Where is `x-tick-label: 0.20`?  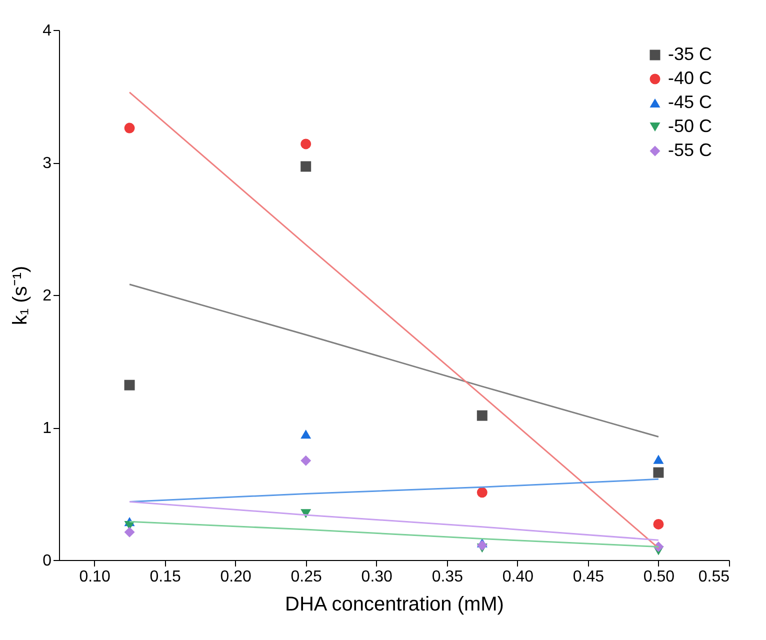 x-tick-label: 0.20 is located at coordinates (236, 577).